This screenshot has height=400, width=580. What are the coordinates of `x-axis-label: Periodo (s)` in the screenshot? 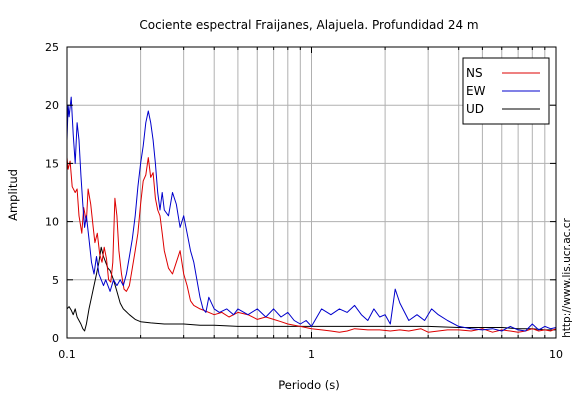 It's located at (309, 385).